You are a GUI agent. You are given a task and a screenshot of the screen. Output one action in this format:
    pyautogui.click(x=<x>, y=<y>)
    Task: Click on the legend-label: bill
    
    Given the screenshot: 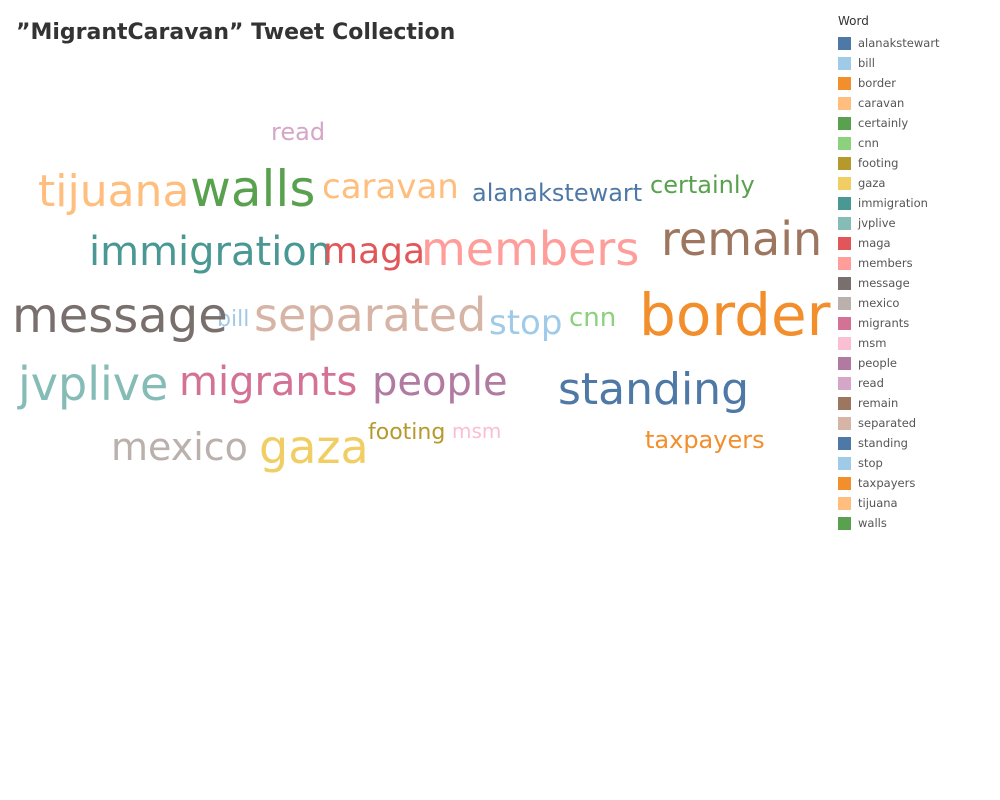 What is the action you would take?
    pyautogui.click(x=866, y=63)
    